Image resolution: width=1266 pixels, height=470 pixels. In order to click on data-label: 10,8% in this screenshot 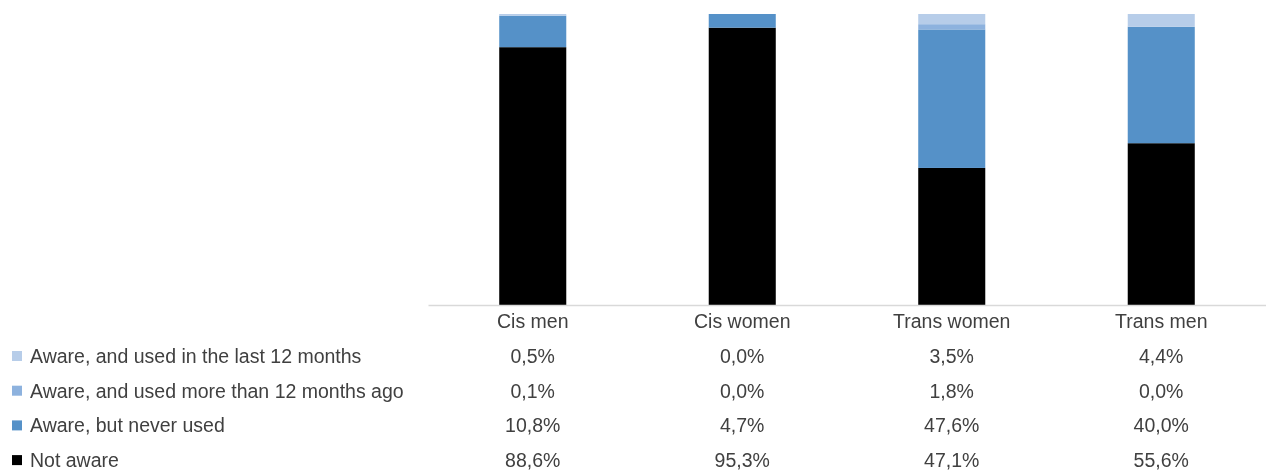, I will do `click(533, 425)`.